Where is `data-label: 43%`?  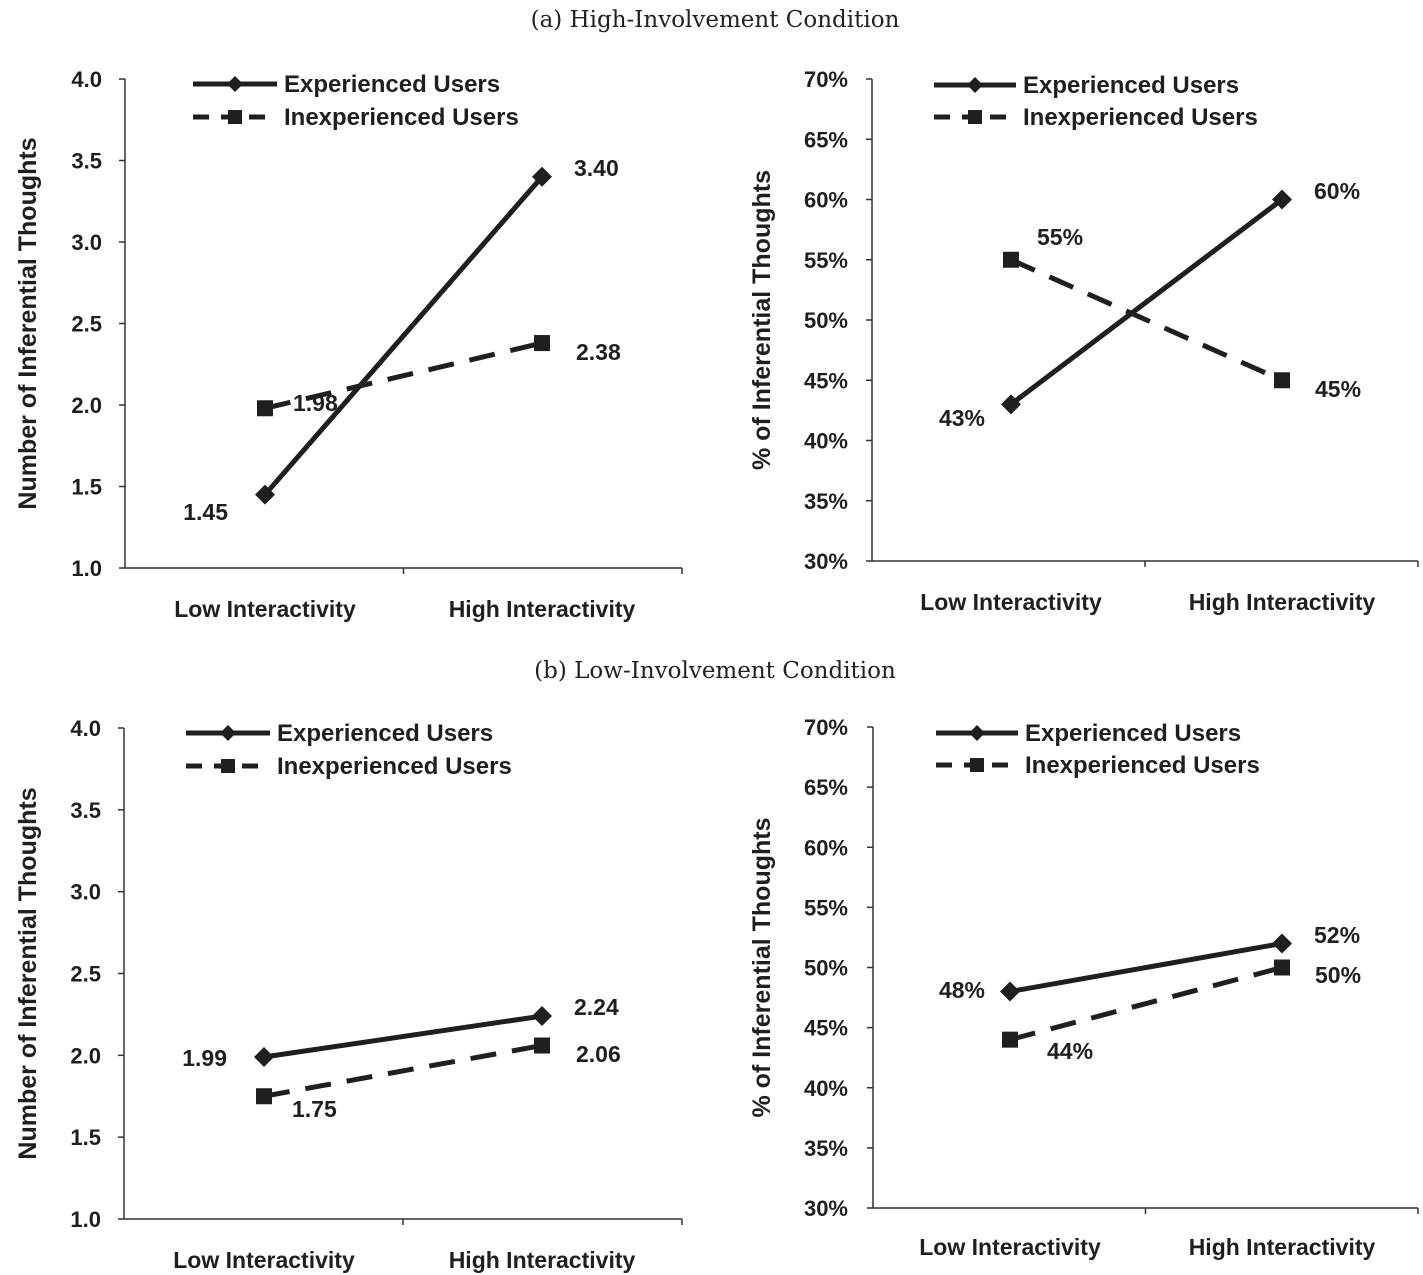
data-label: 43% is located at coordinates (962, 418).